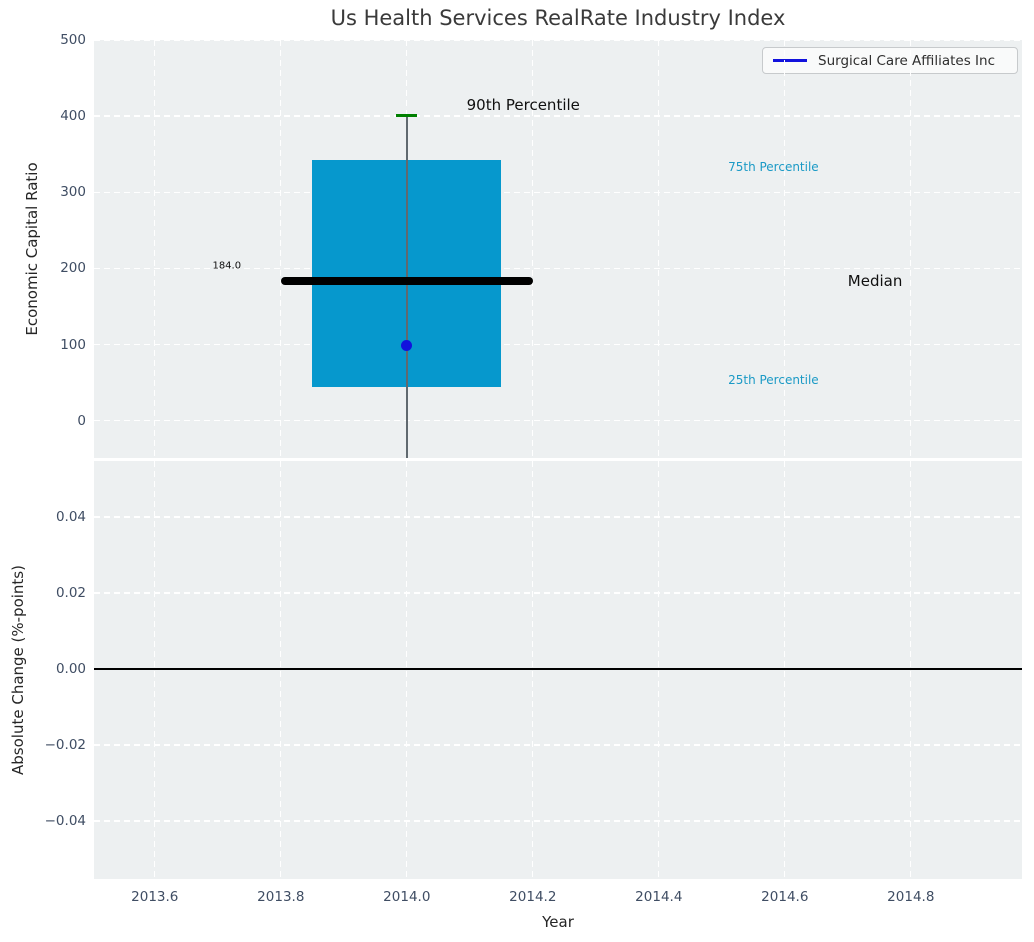  Describe the element at coordinates (558, 922) in the screenshot. I see `x-axis-label: Year` at that location.